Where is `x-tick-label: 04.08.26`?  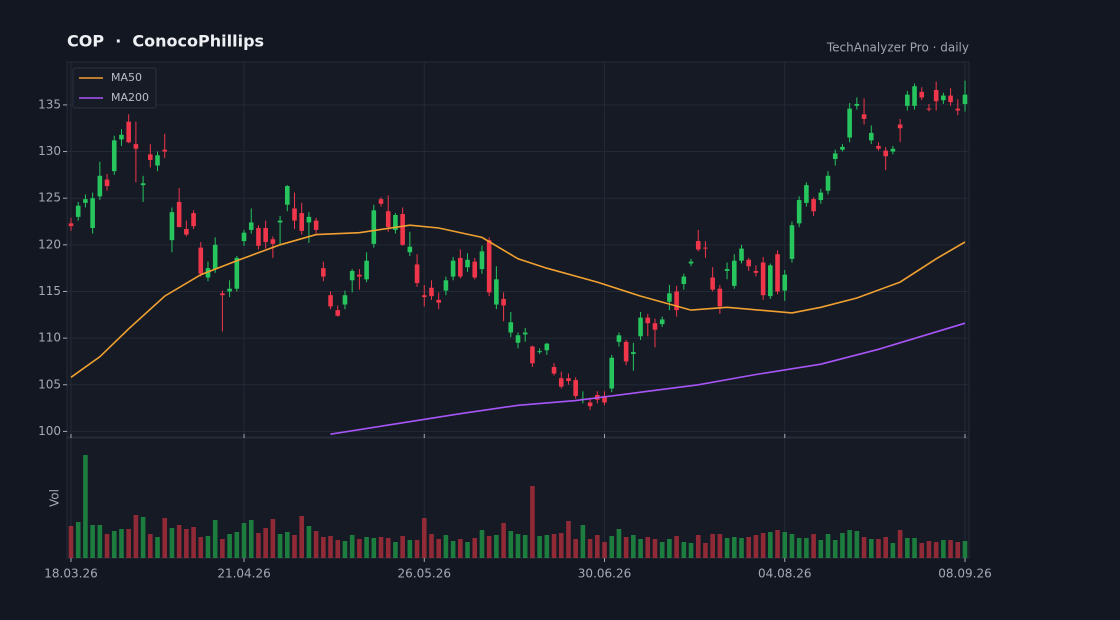 x-tick-label: 04.08.26 is located at coordinates (784, 574).